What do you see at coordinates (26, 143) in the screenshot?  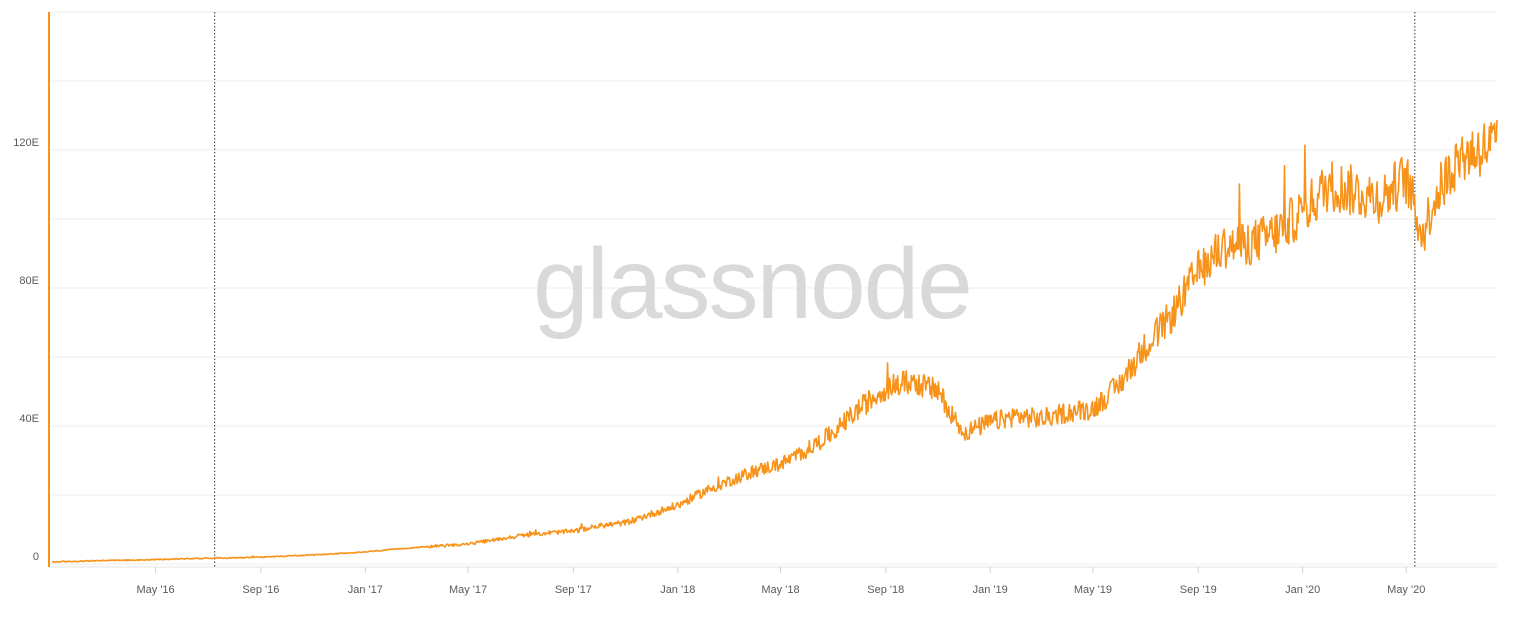 I see `y-tick-label: 120E` at bounding box center [26, 143].